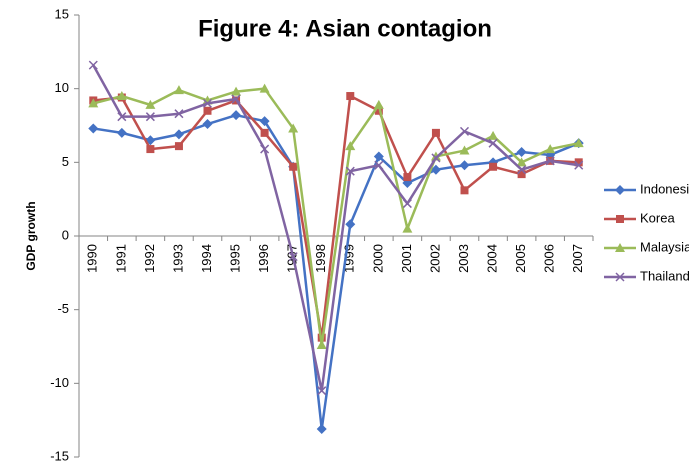 This screenshot has width=689, height=467. What do you see at coordinates (345, 28) in the screenshot?
I see `chart-title: Figure 4: Asian contagion` at bounding box center [345, 28].